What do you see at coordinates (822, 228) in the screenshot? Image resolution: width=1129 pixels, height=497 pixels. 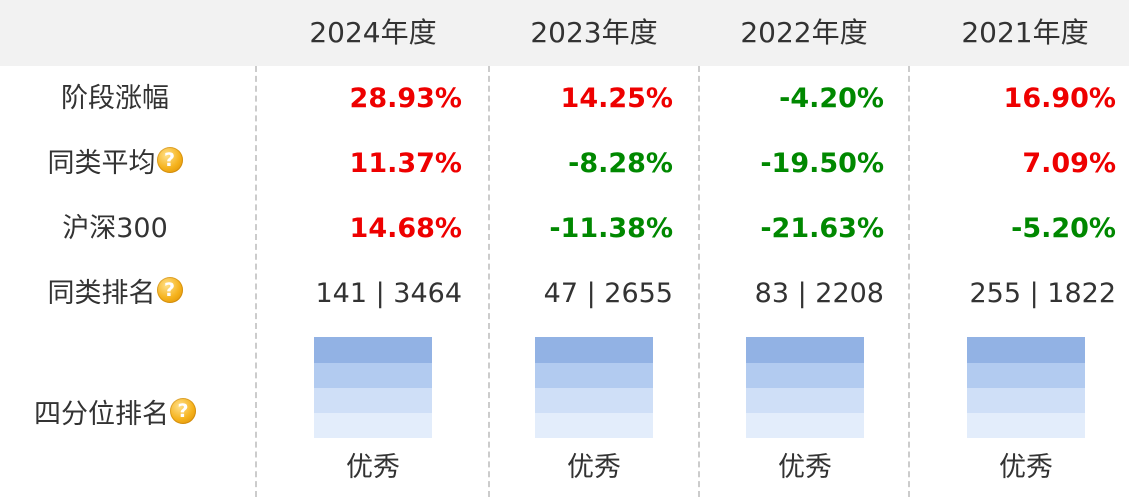 I see `csi300-2022: -21.63%` at bounding box center [822, 228].